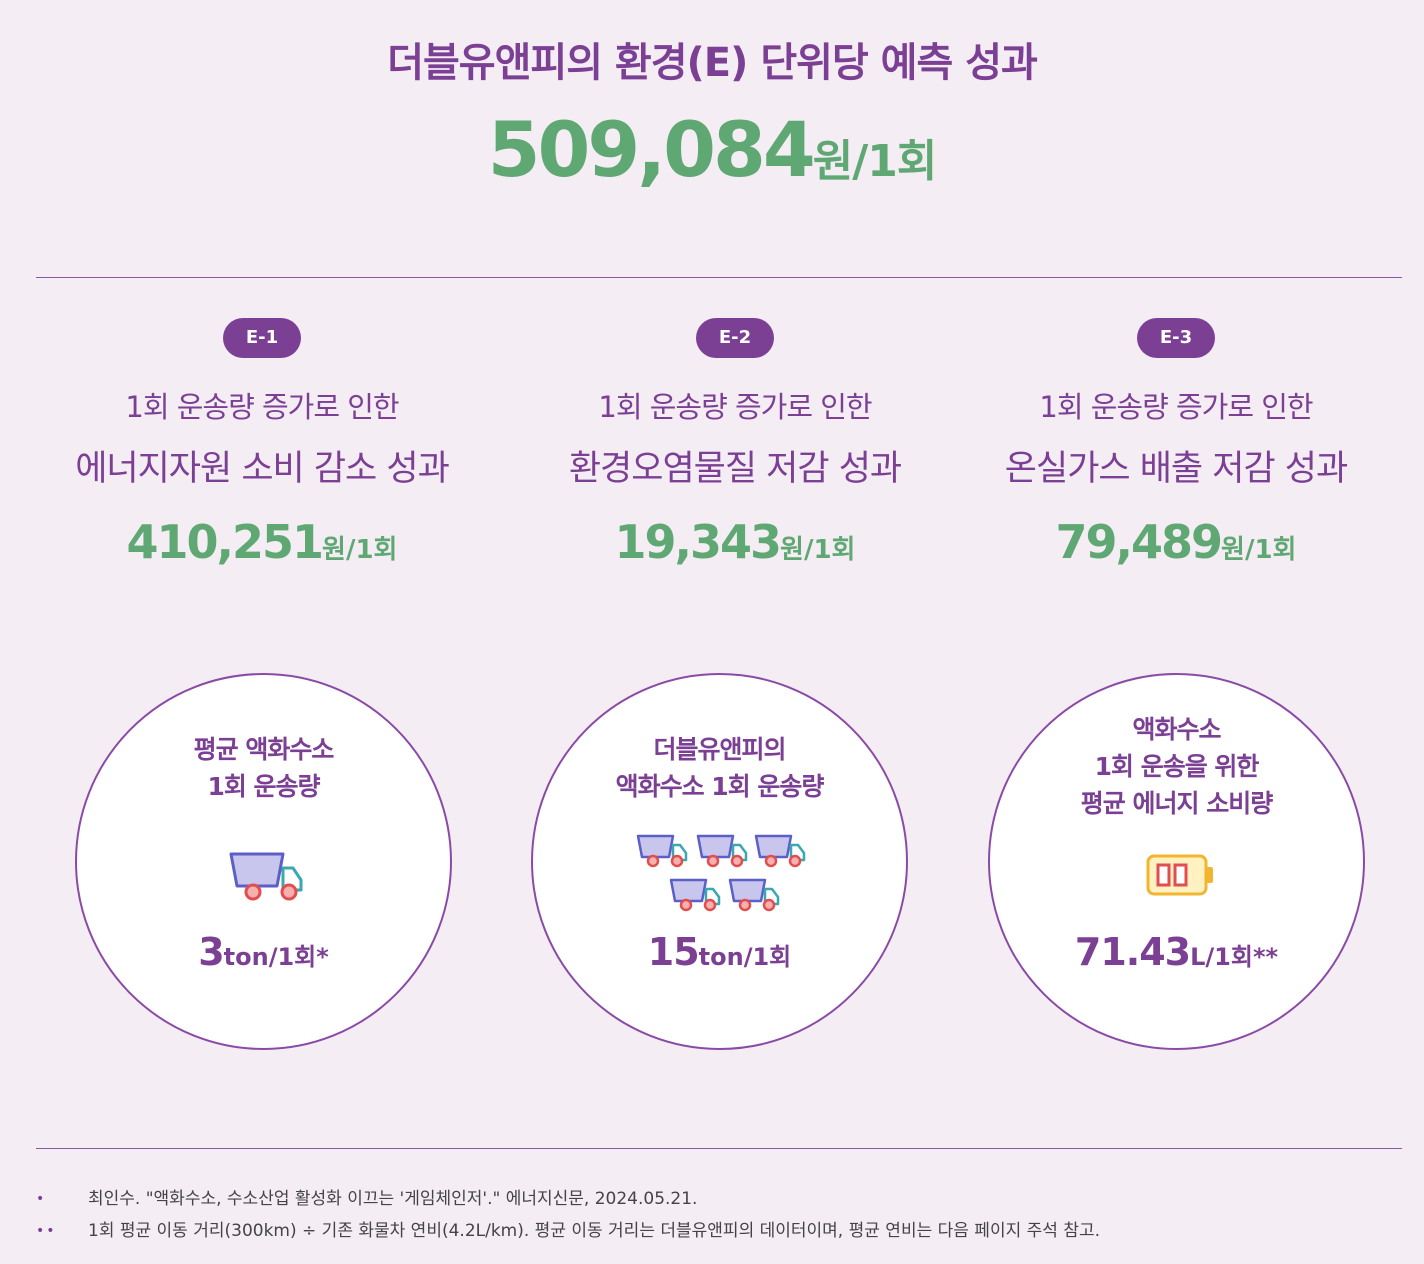 The image size is (1424, 1264). Describe the element at coordinates (719, 277) in the screenshot. I see `top-divider` at that location.